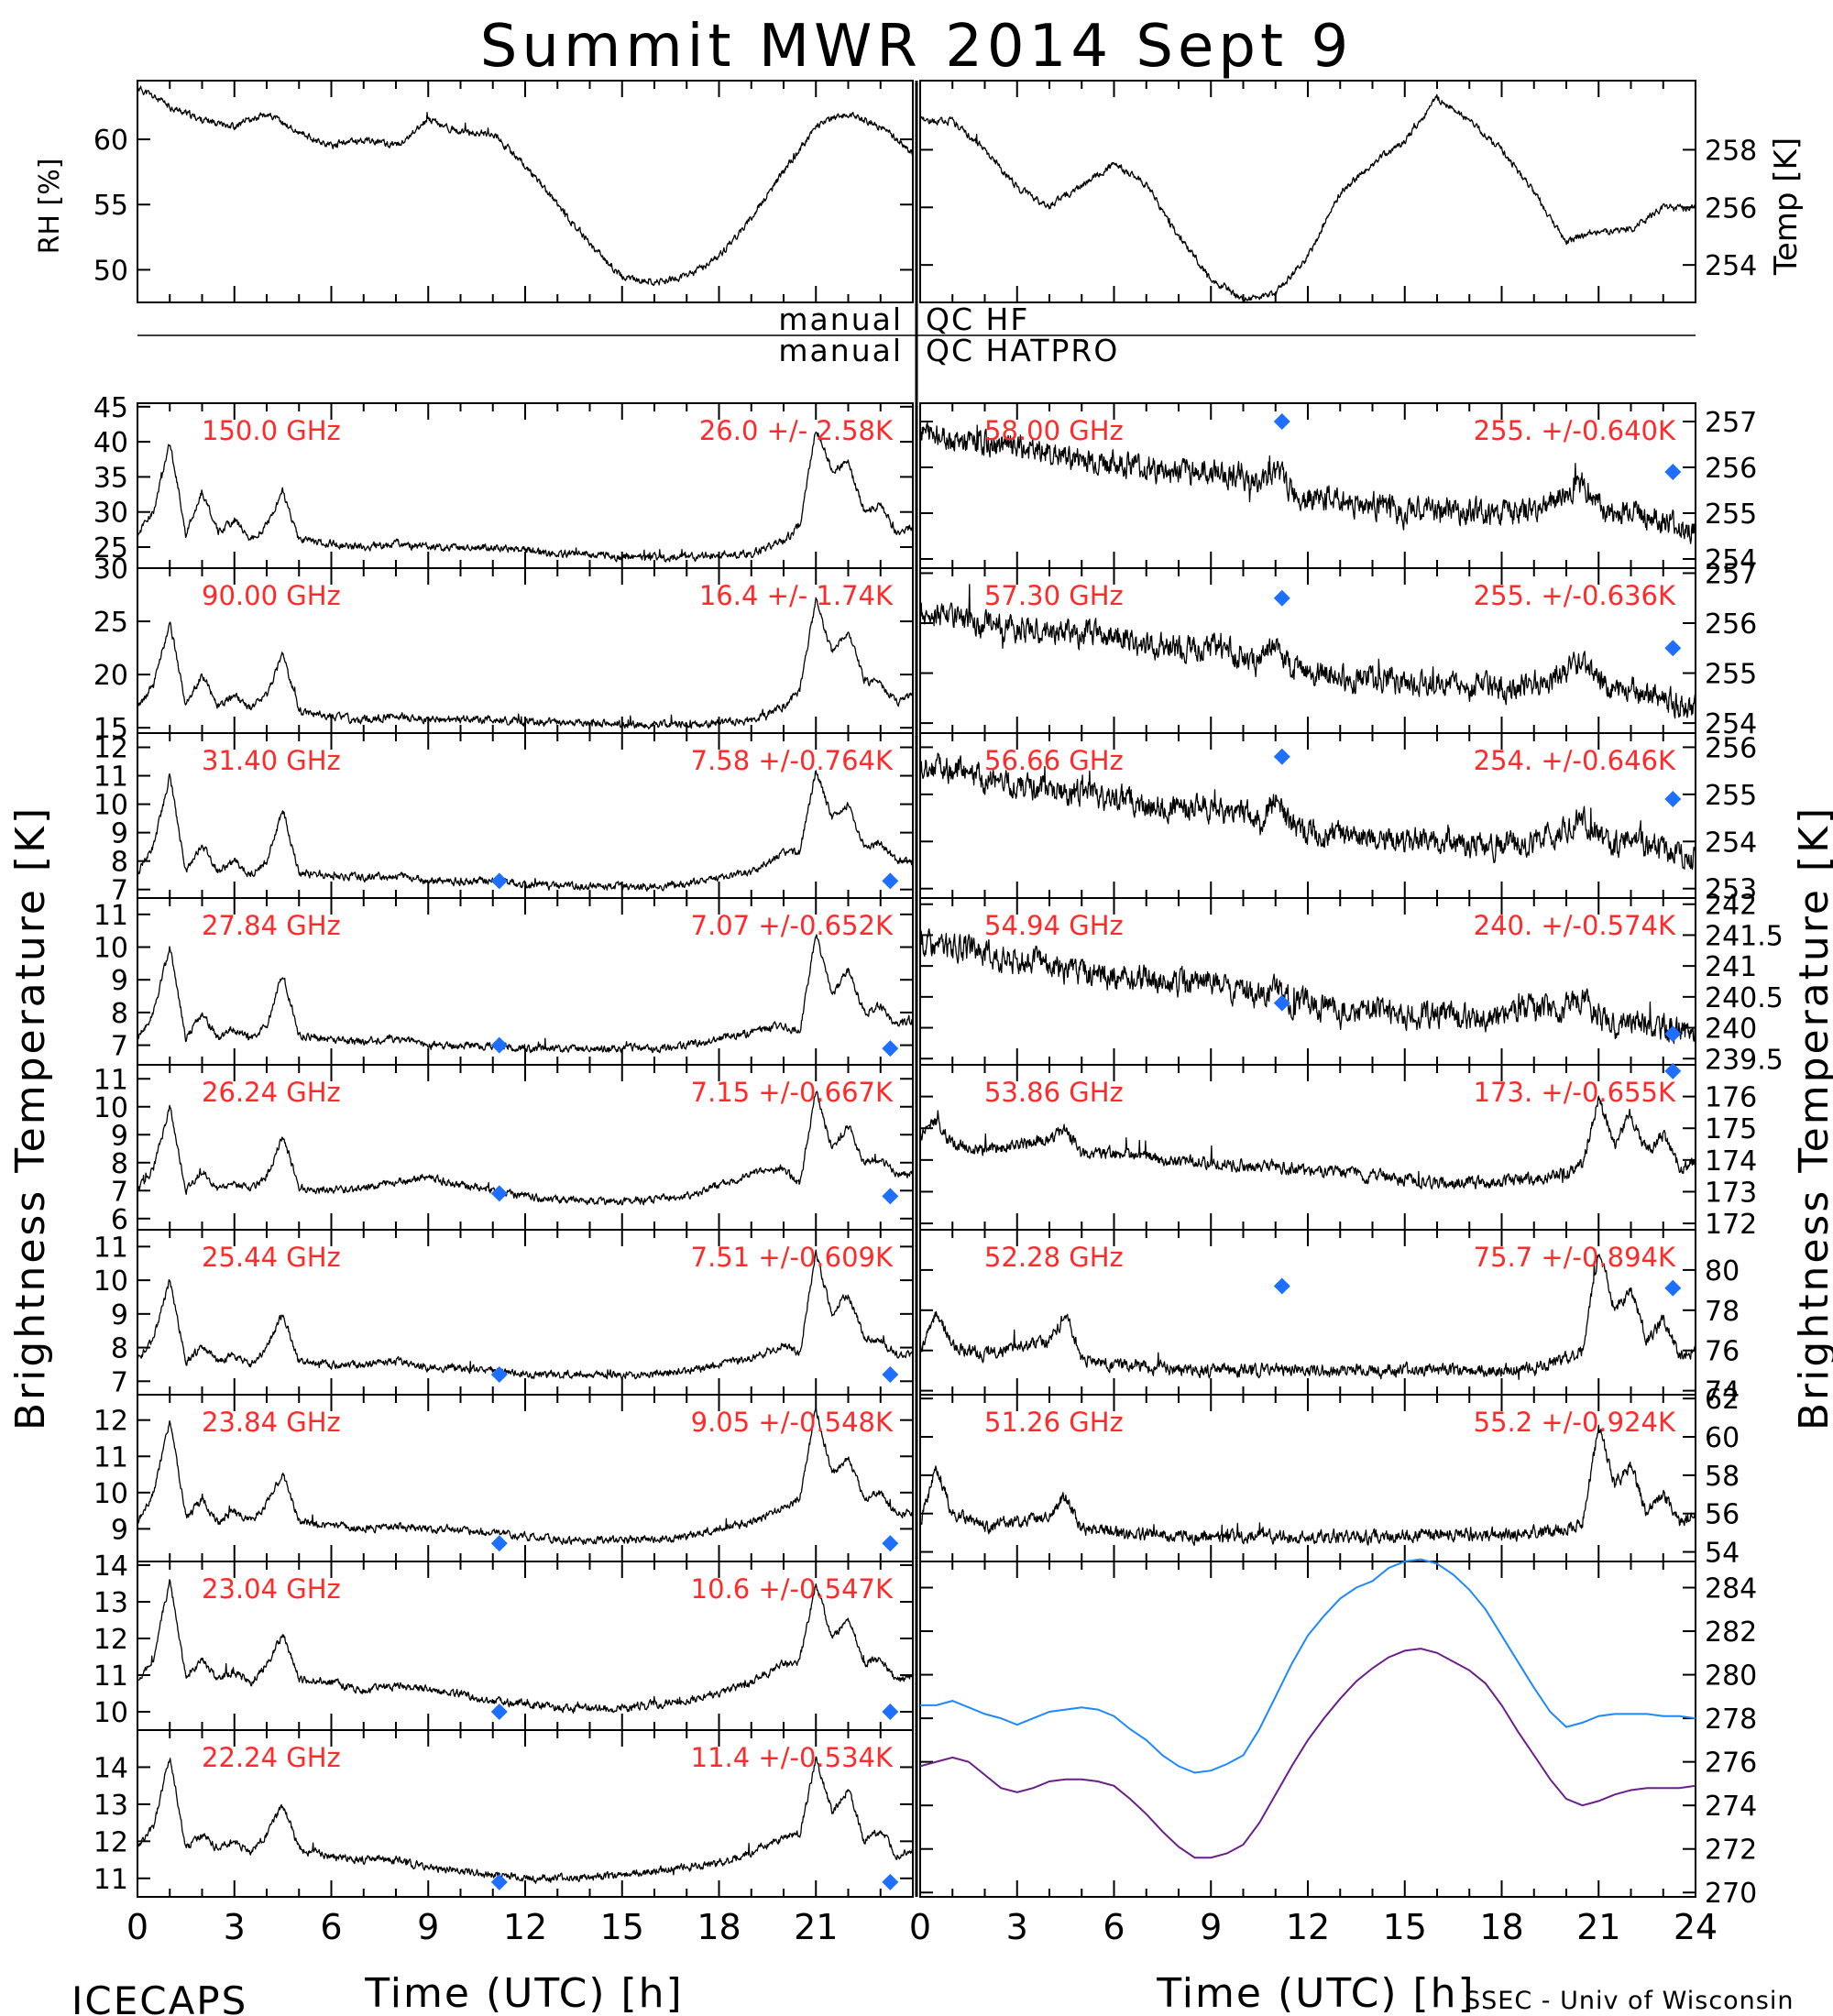  Describe the element at coordinates (525, 1148) in the screenshot. I see `ch_26.24-trace` at that location.